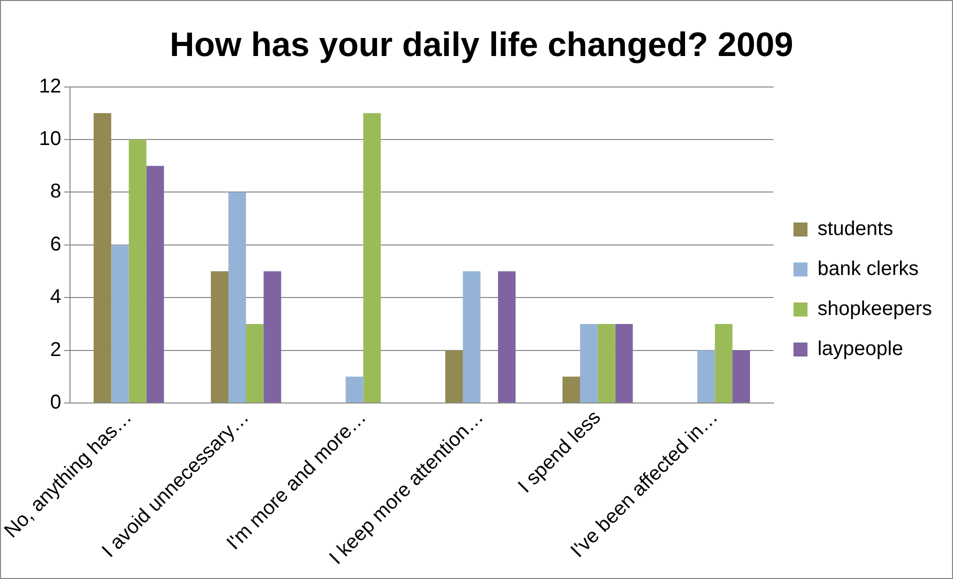 This screenshot has width=953, height=579. Describe the element at coordinates (56, 191) in the screenshot. I see `y-tick-label: 8` at that location.